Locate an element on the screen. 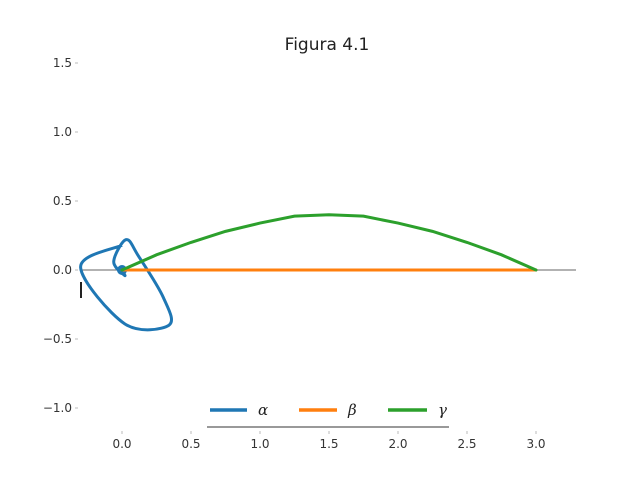 The width and height of the screenshot is (640, 480). x-tick-label: 3.0 is located at coordinates (535, 444).